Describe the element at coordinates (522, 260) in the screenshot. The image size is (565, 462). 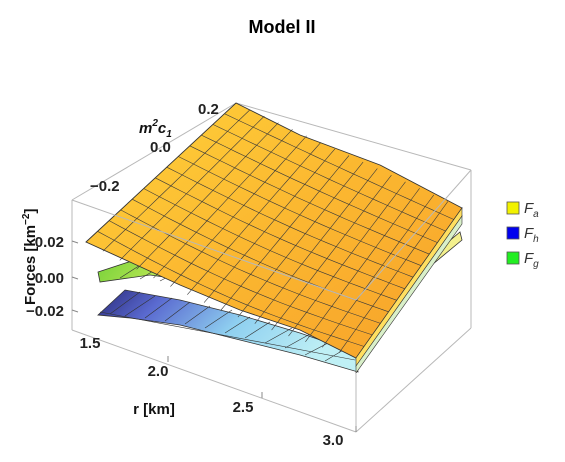
I see `legend-item-fg: Fg` at that location.